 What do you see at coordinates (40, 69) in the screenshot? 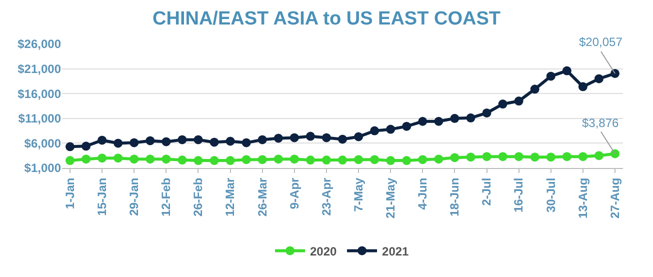
I see `y-tick-label: $21,000` at bounding box center [40, 69].